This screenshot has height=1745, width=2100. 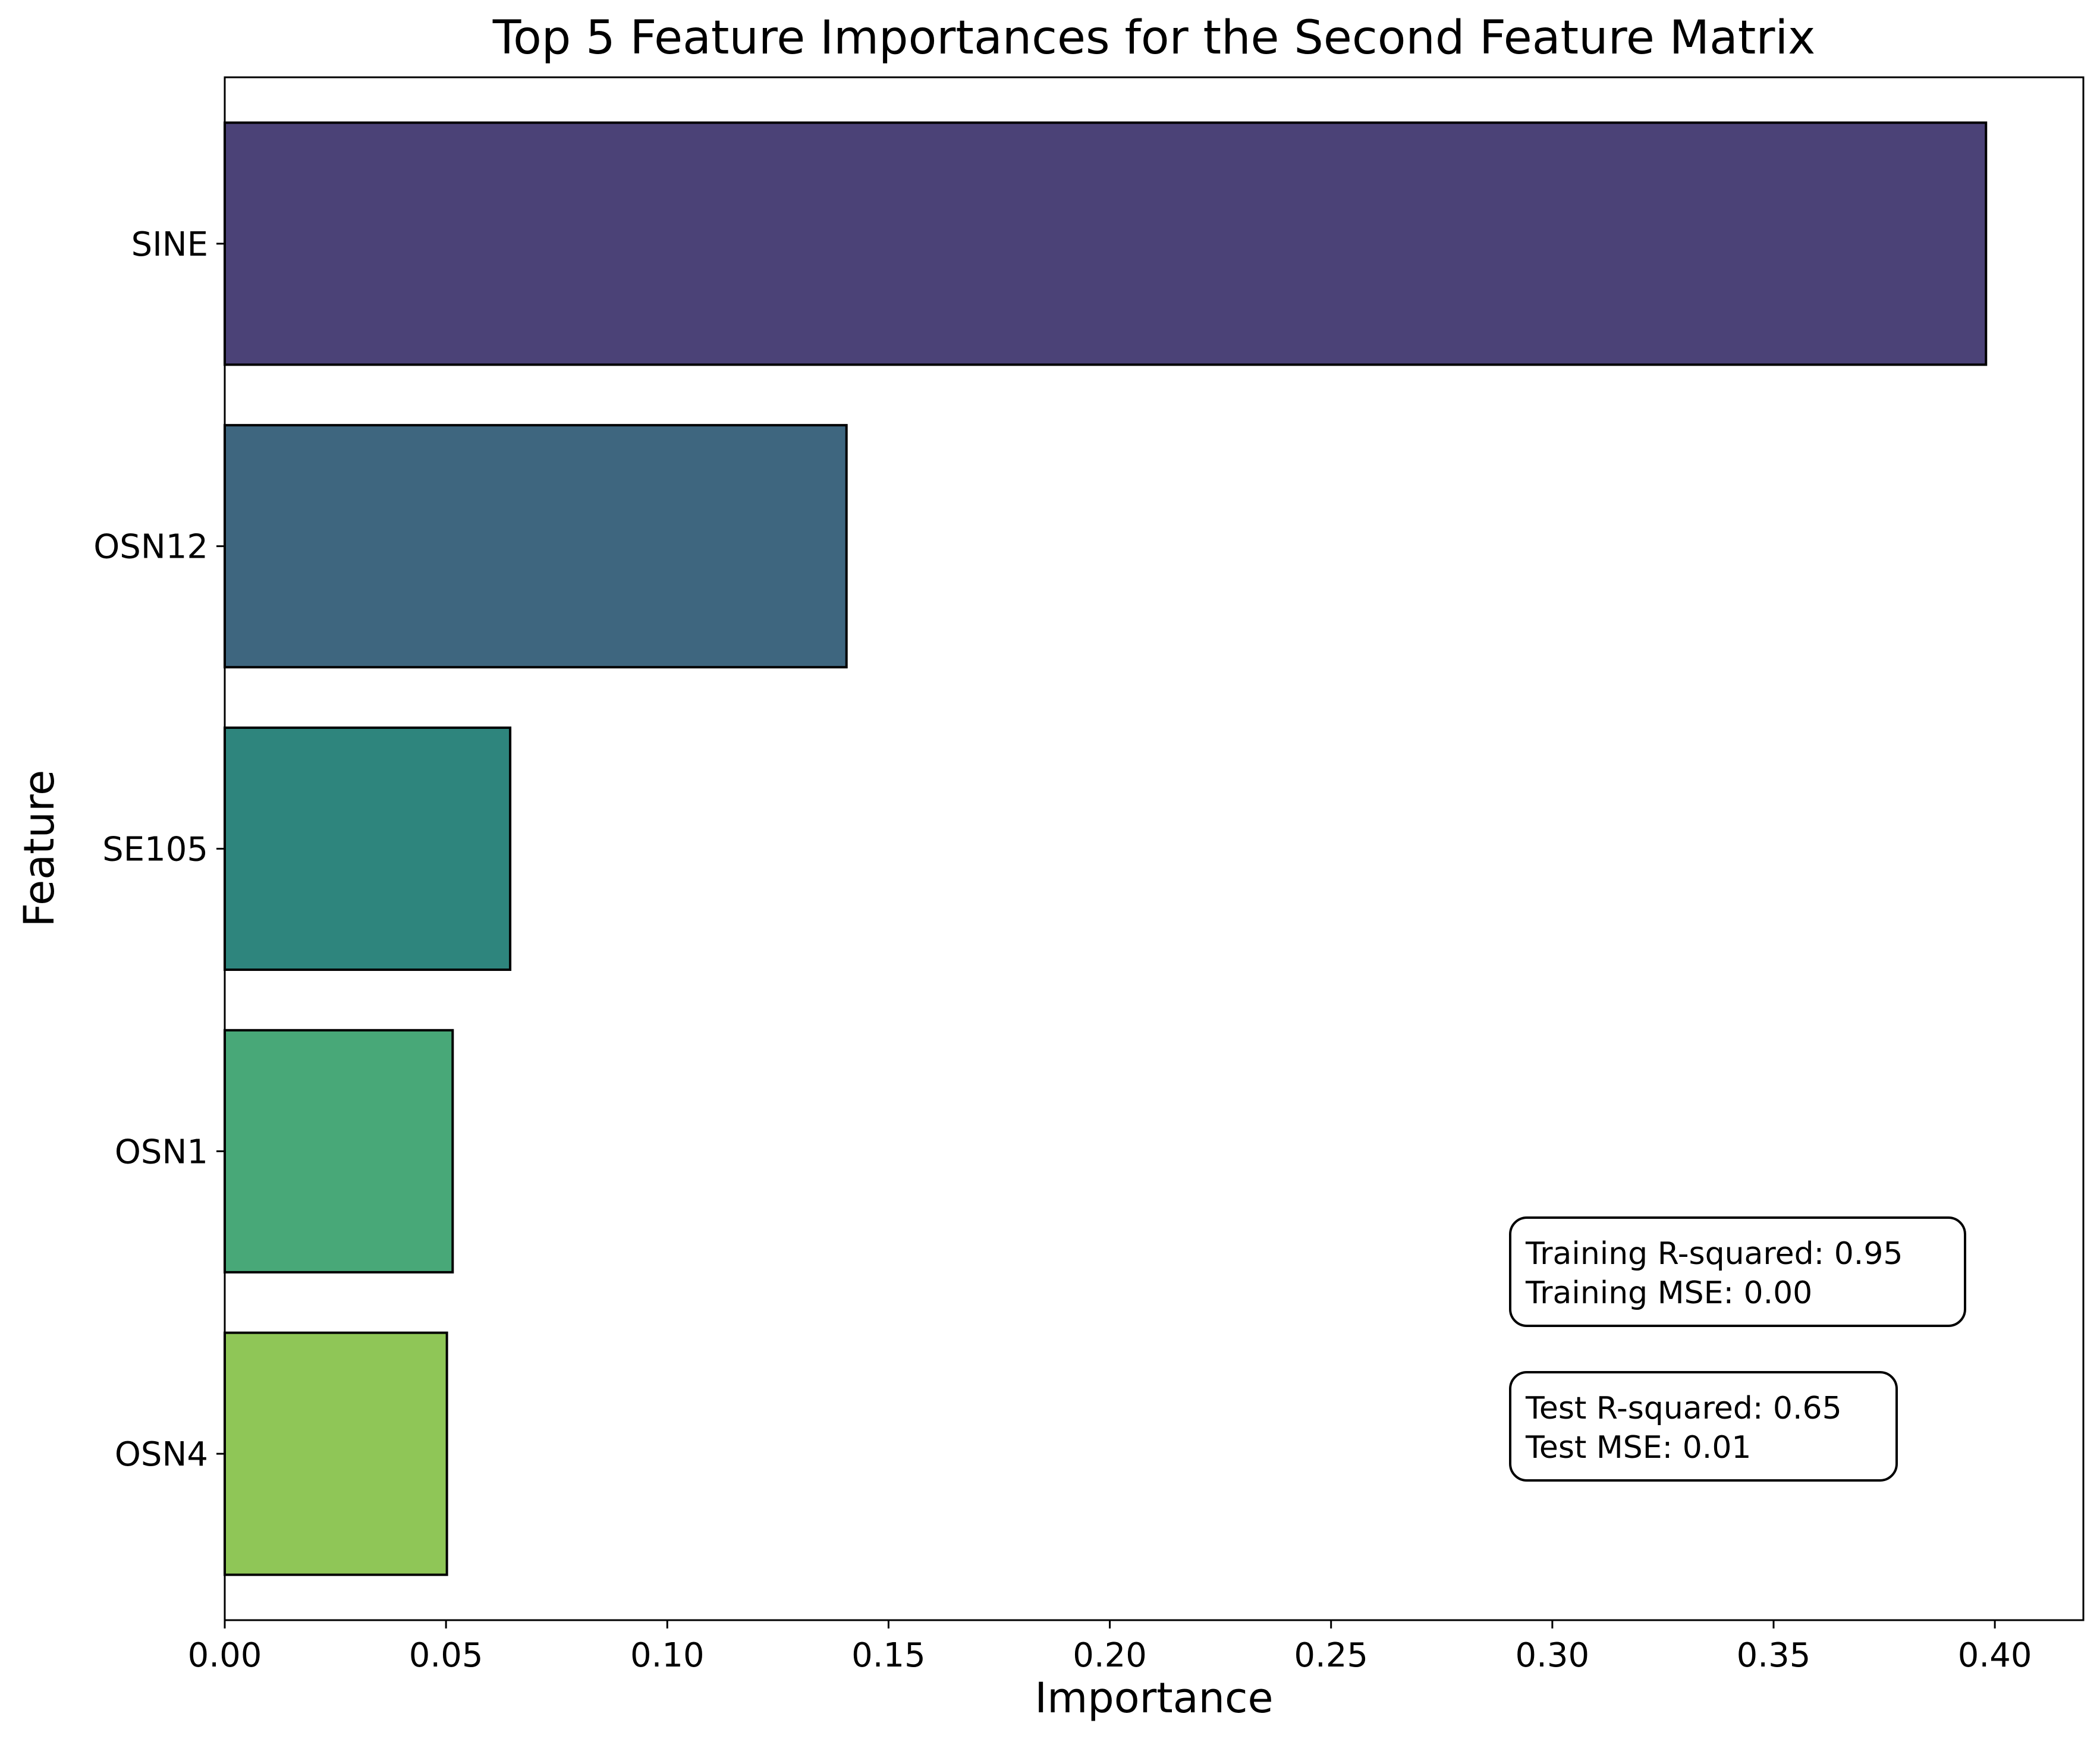 What do you see at coordinates (1110, 1655) in the screenshot?
I see `x-tick-label: 0.20` at bounding box center [1110, 1655].